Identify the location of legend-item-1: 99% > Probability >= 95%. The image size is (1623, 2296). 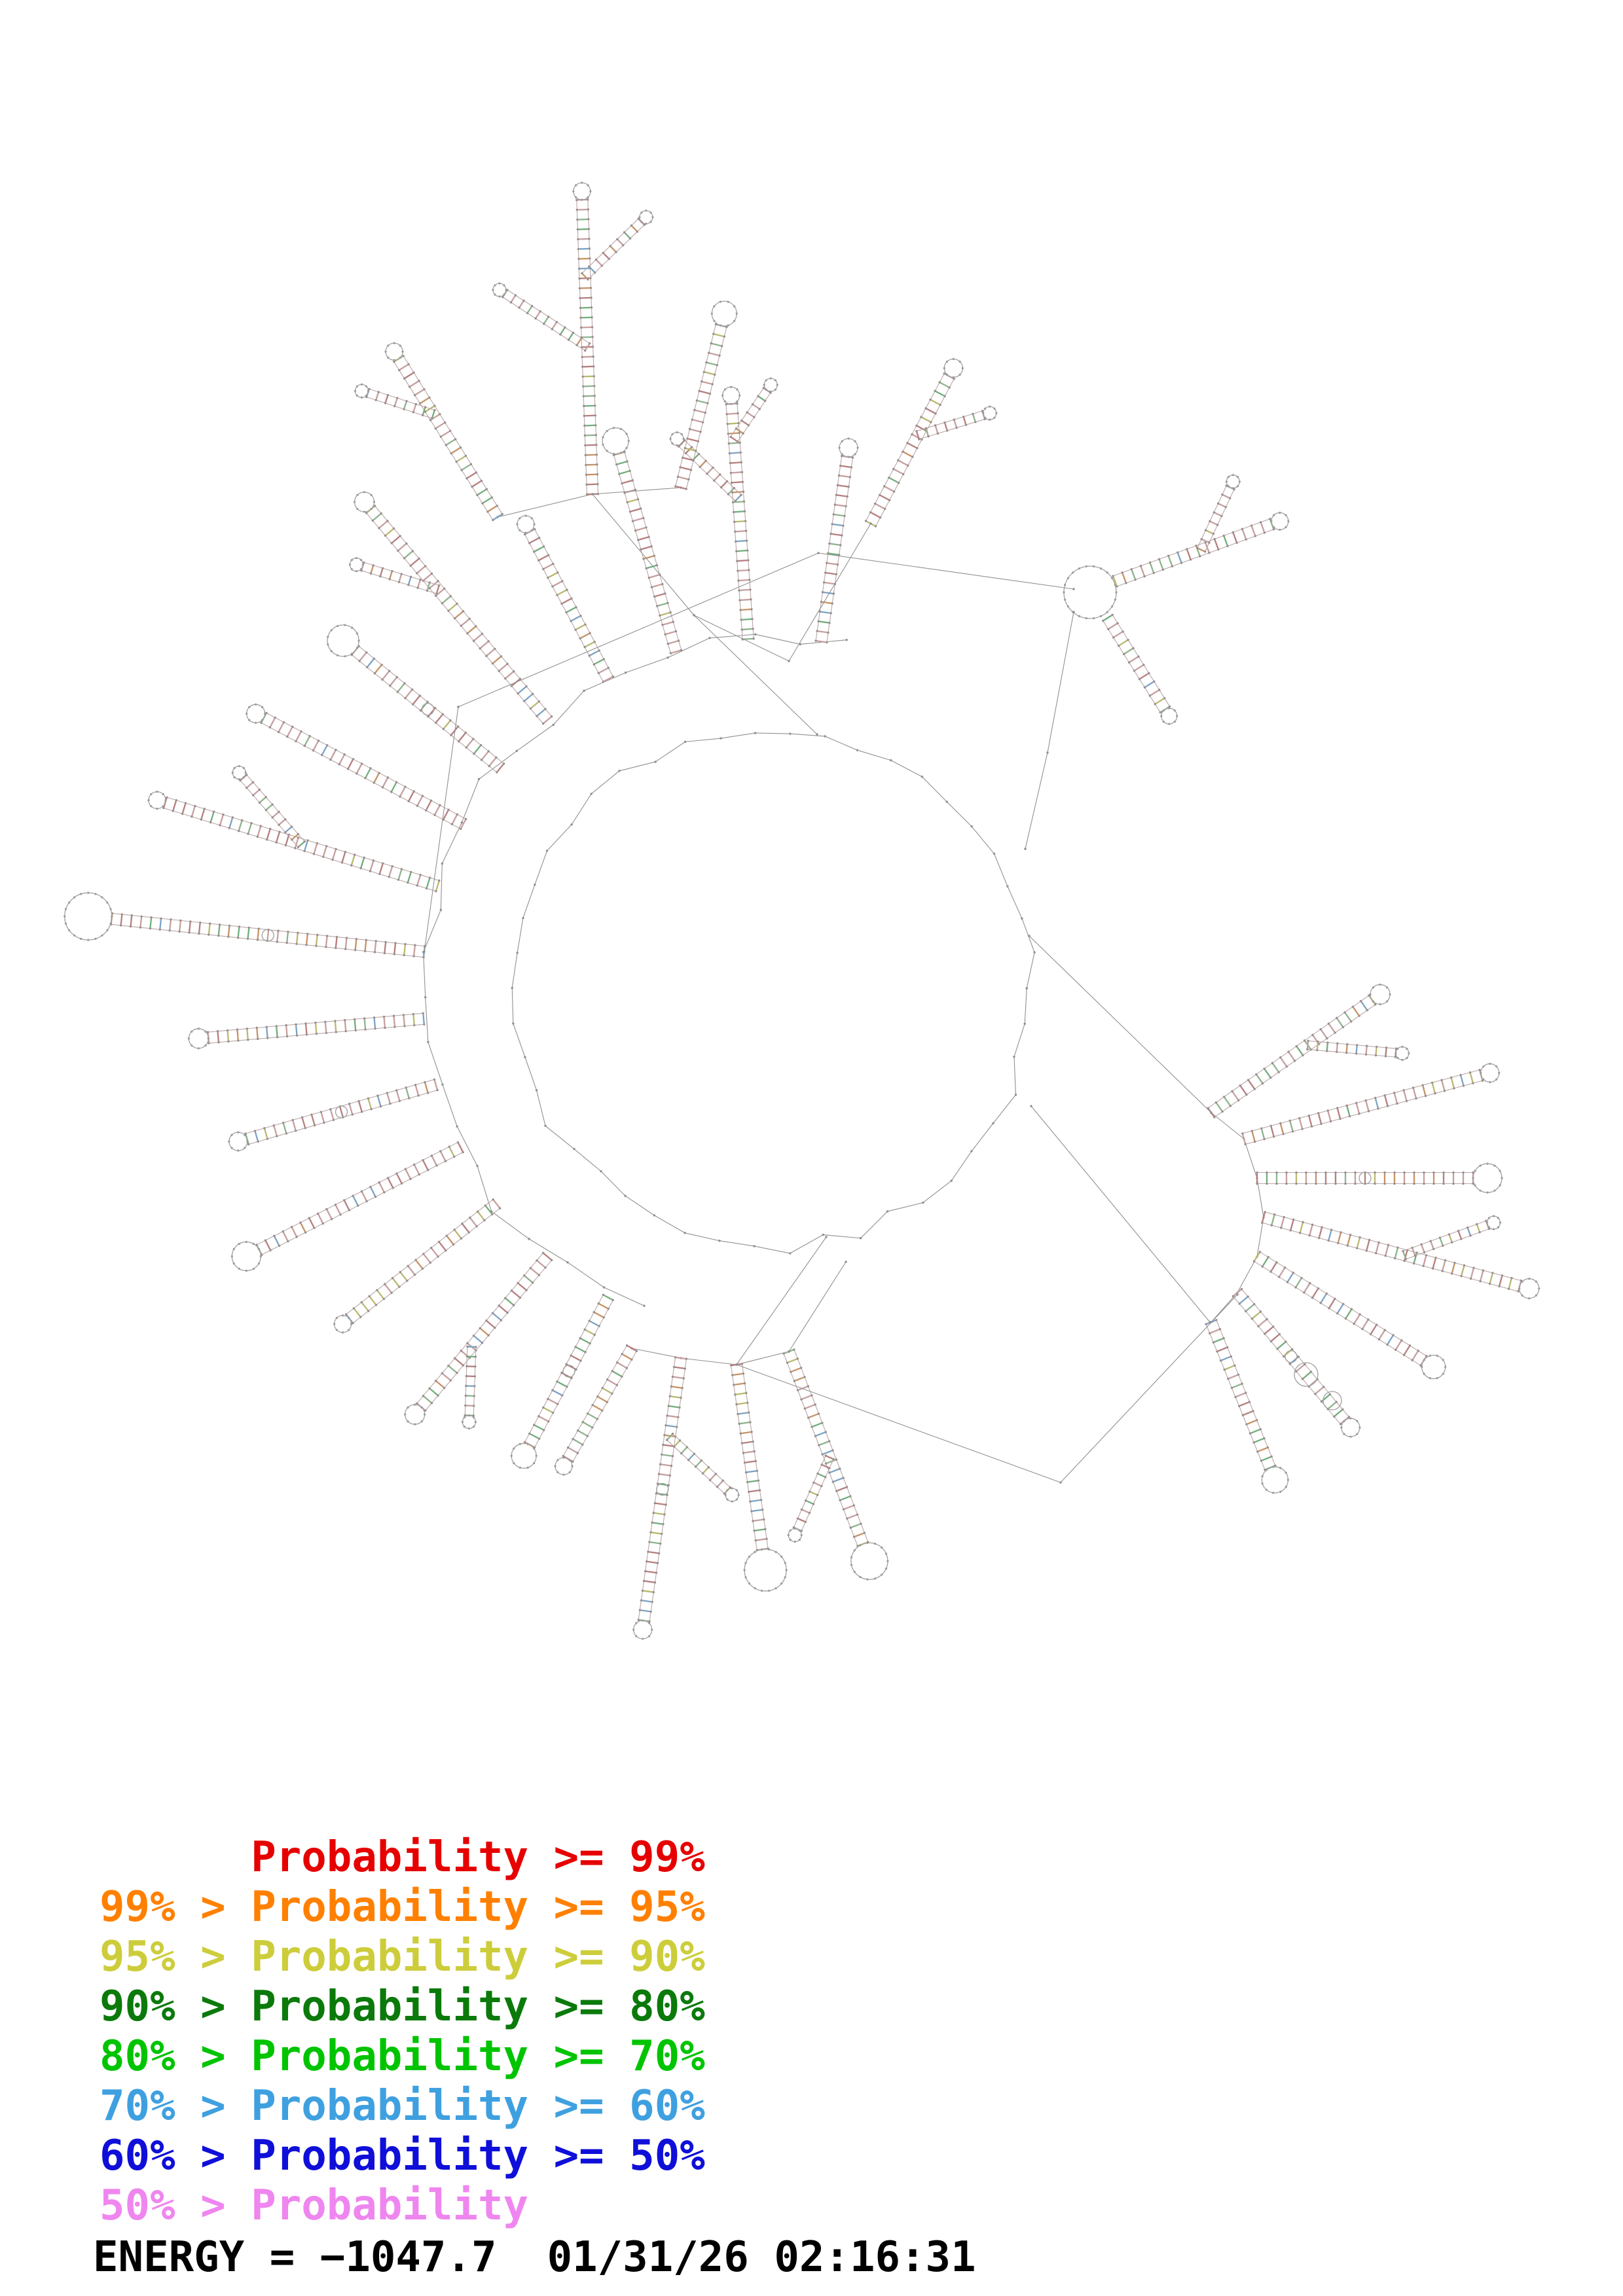
(402, 1907).